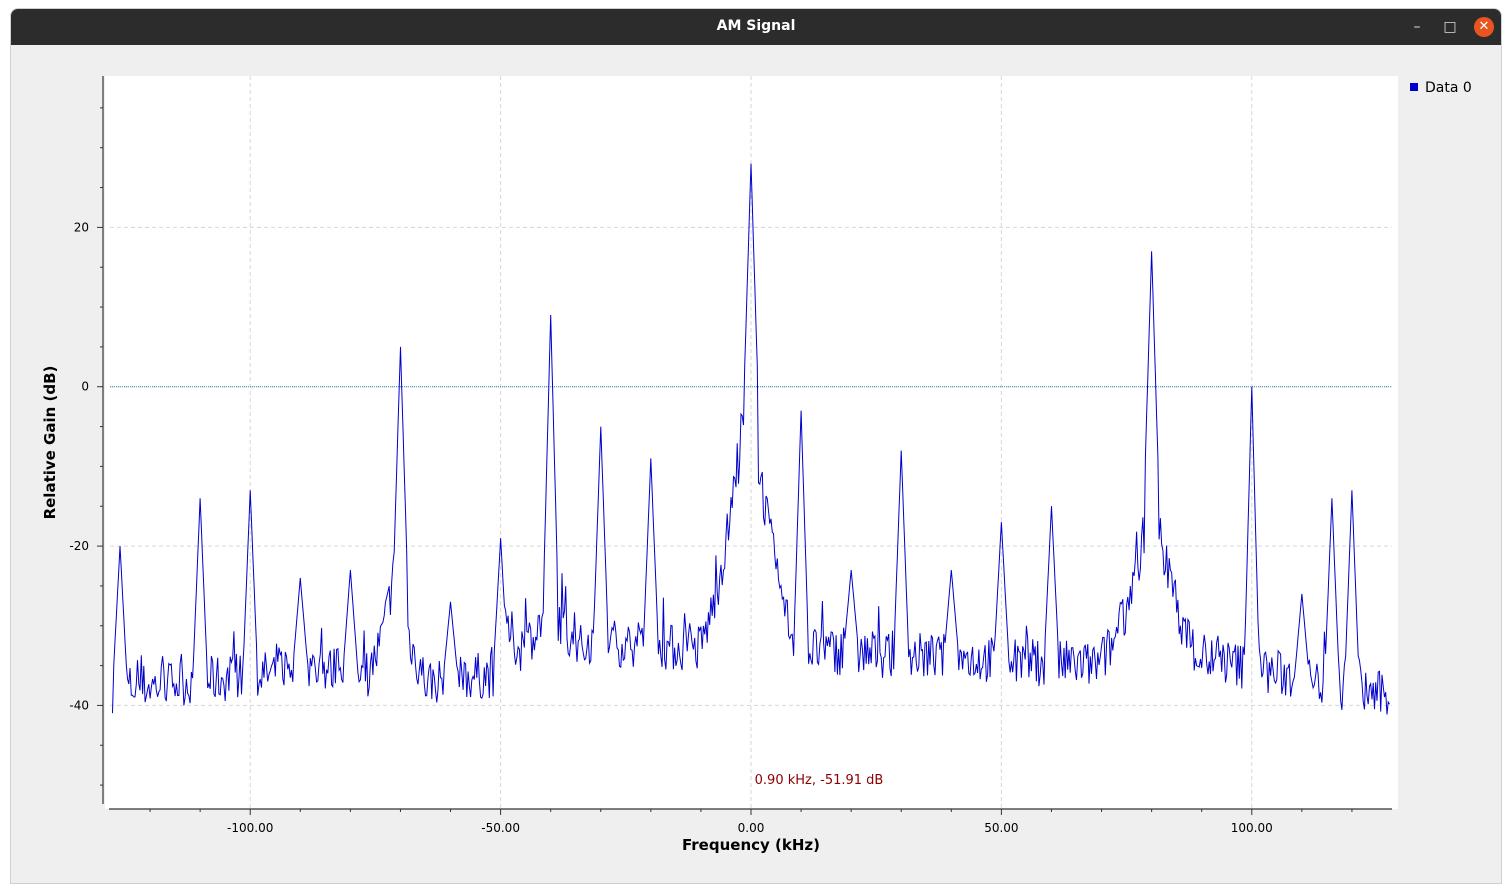  What do you see at coordinates (1001, 828) in the screenshot?
I see `x-tick-label: 50.00` at bounding box center [1001, 828].